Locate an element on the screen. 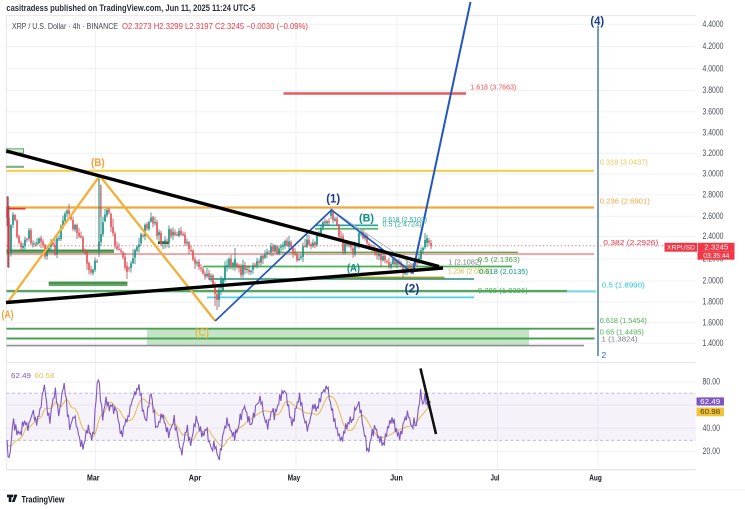 The height and width of the screenshot is (509, 745). svg-text: 0.5 (2.4724) is located at coordinates (402, 224).